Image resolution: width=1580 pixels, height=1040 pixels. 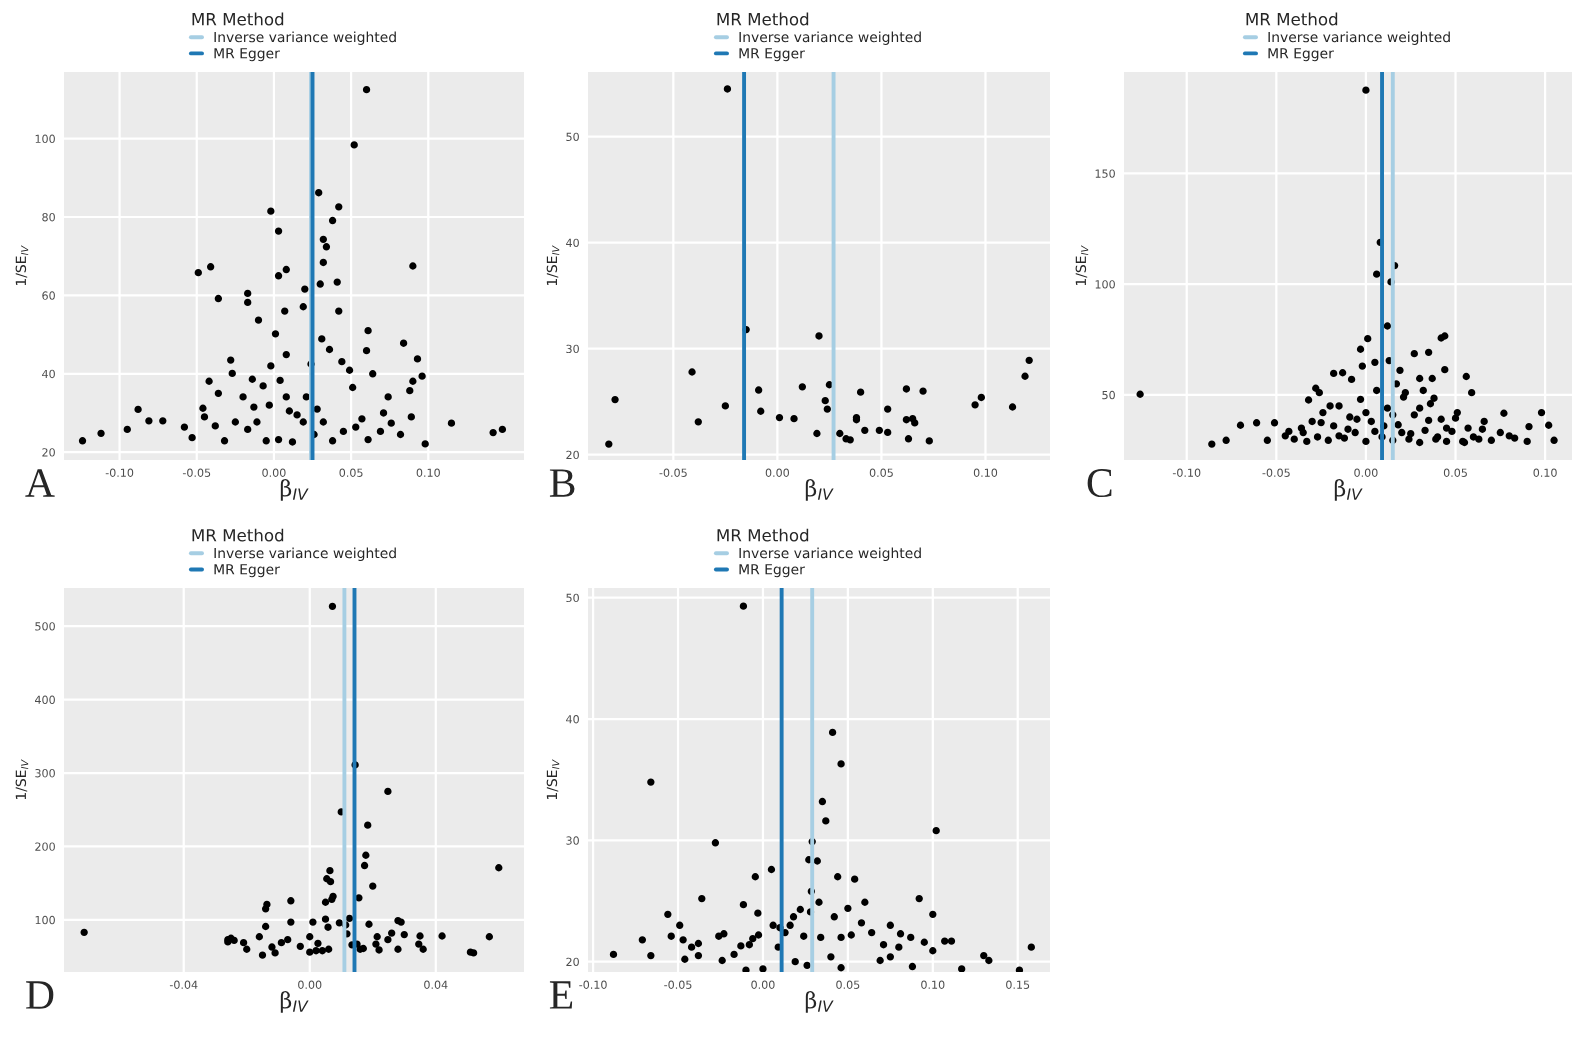 I want to click on text: D, so click(x=40, y=995).